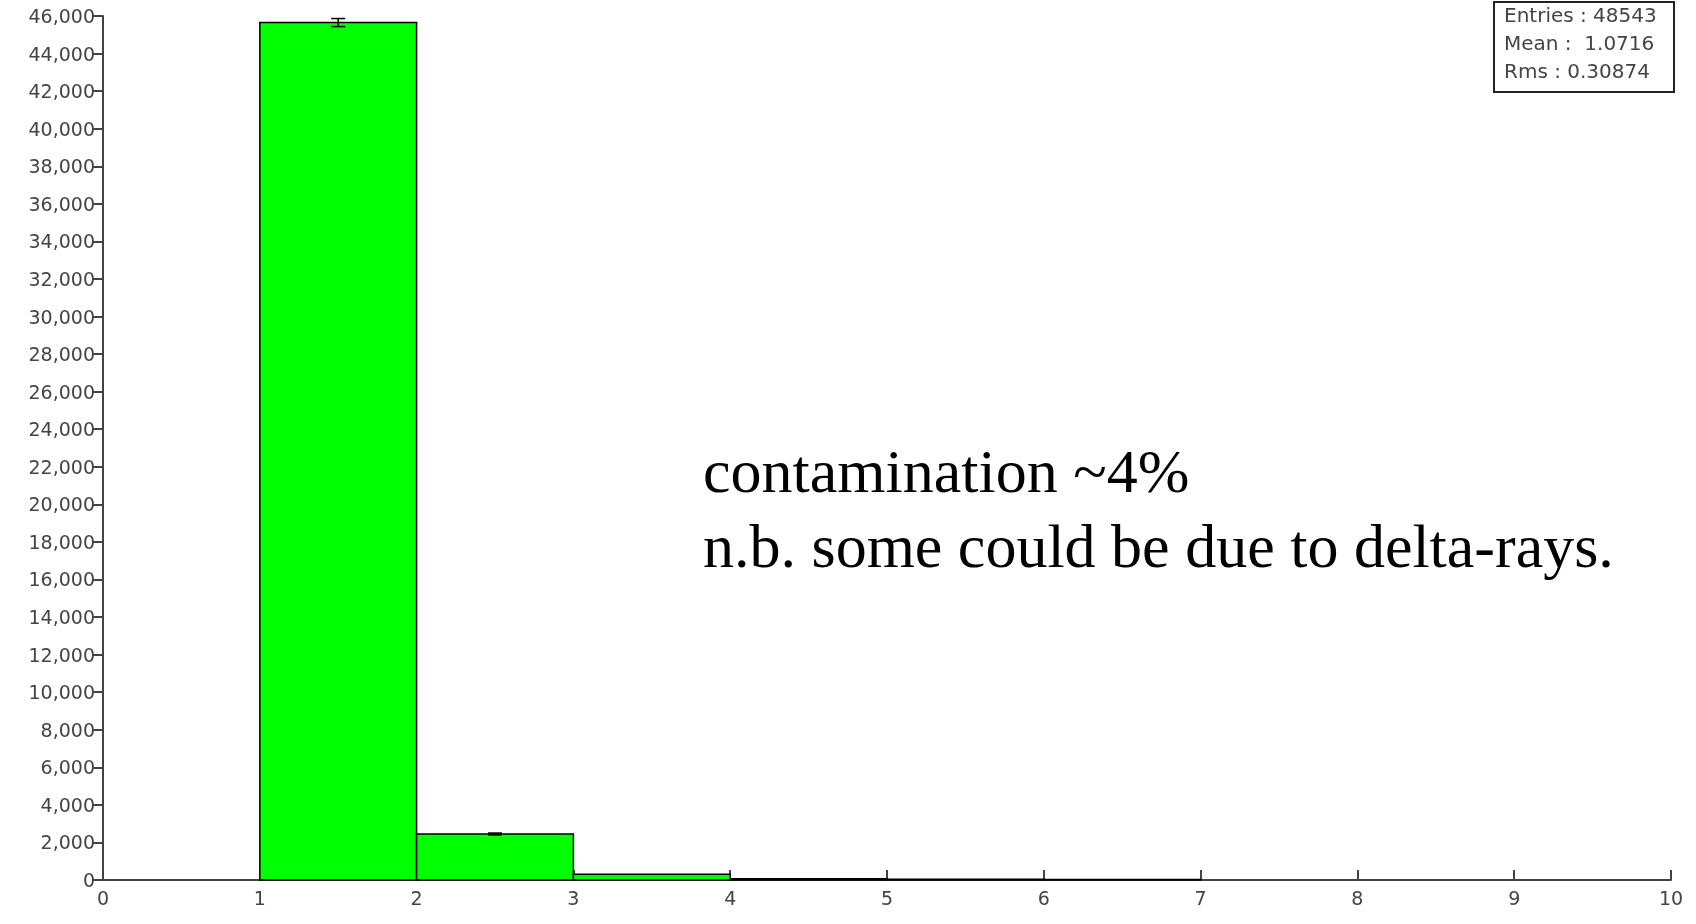  I want to click on y-tick-label: 8,000, so click(67, 729).